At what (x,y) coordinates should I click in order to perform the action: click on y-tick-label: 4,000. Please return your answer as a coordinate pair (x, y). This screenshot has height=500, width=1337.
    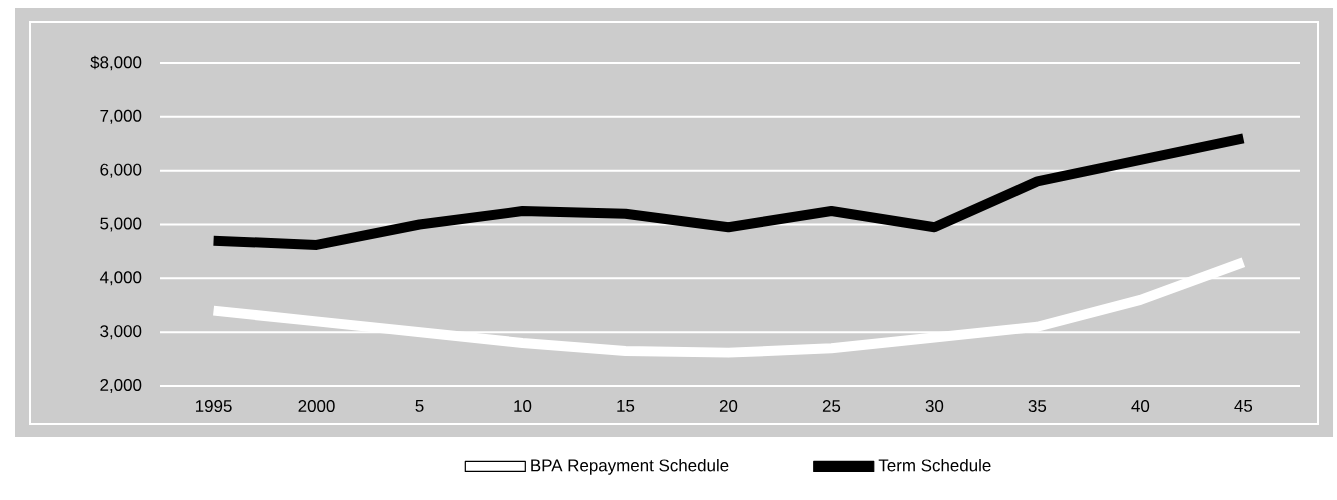
    Looking at the image, I should click on (120, 278).